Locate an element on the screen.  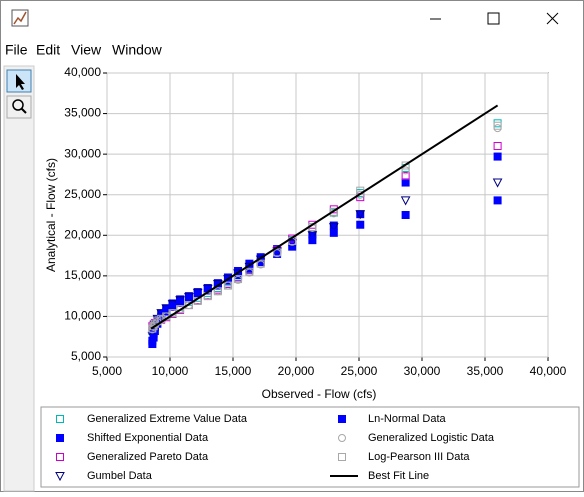
maximize-button is located at coordinates (493, 18).